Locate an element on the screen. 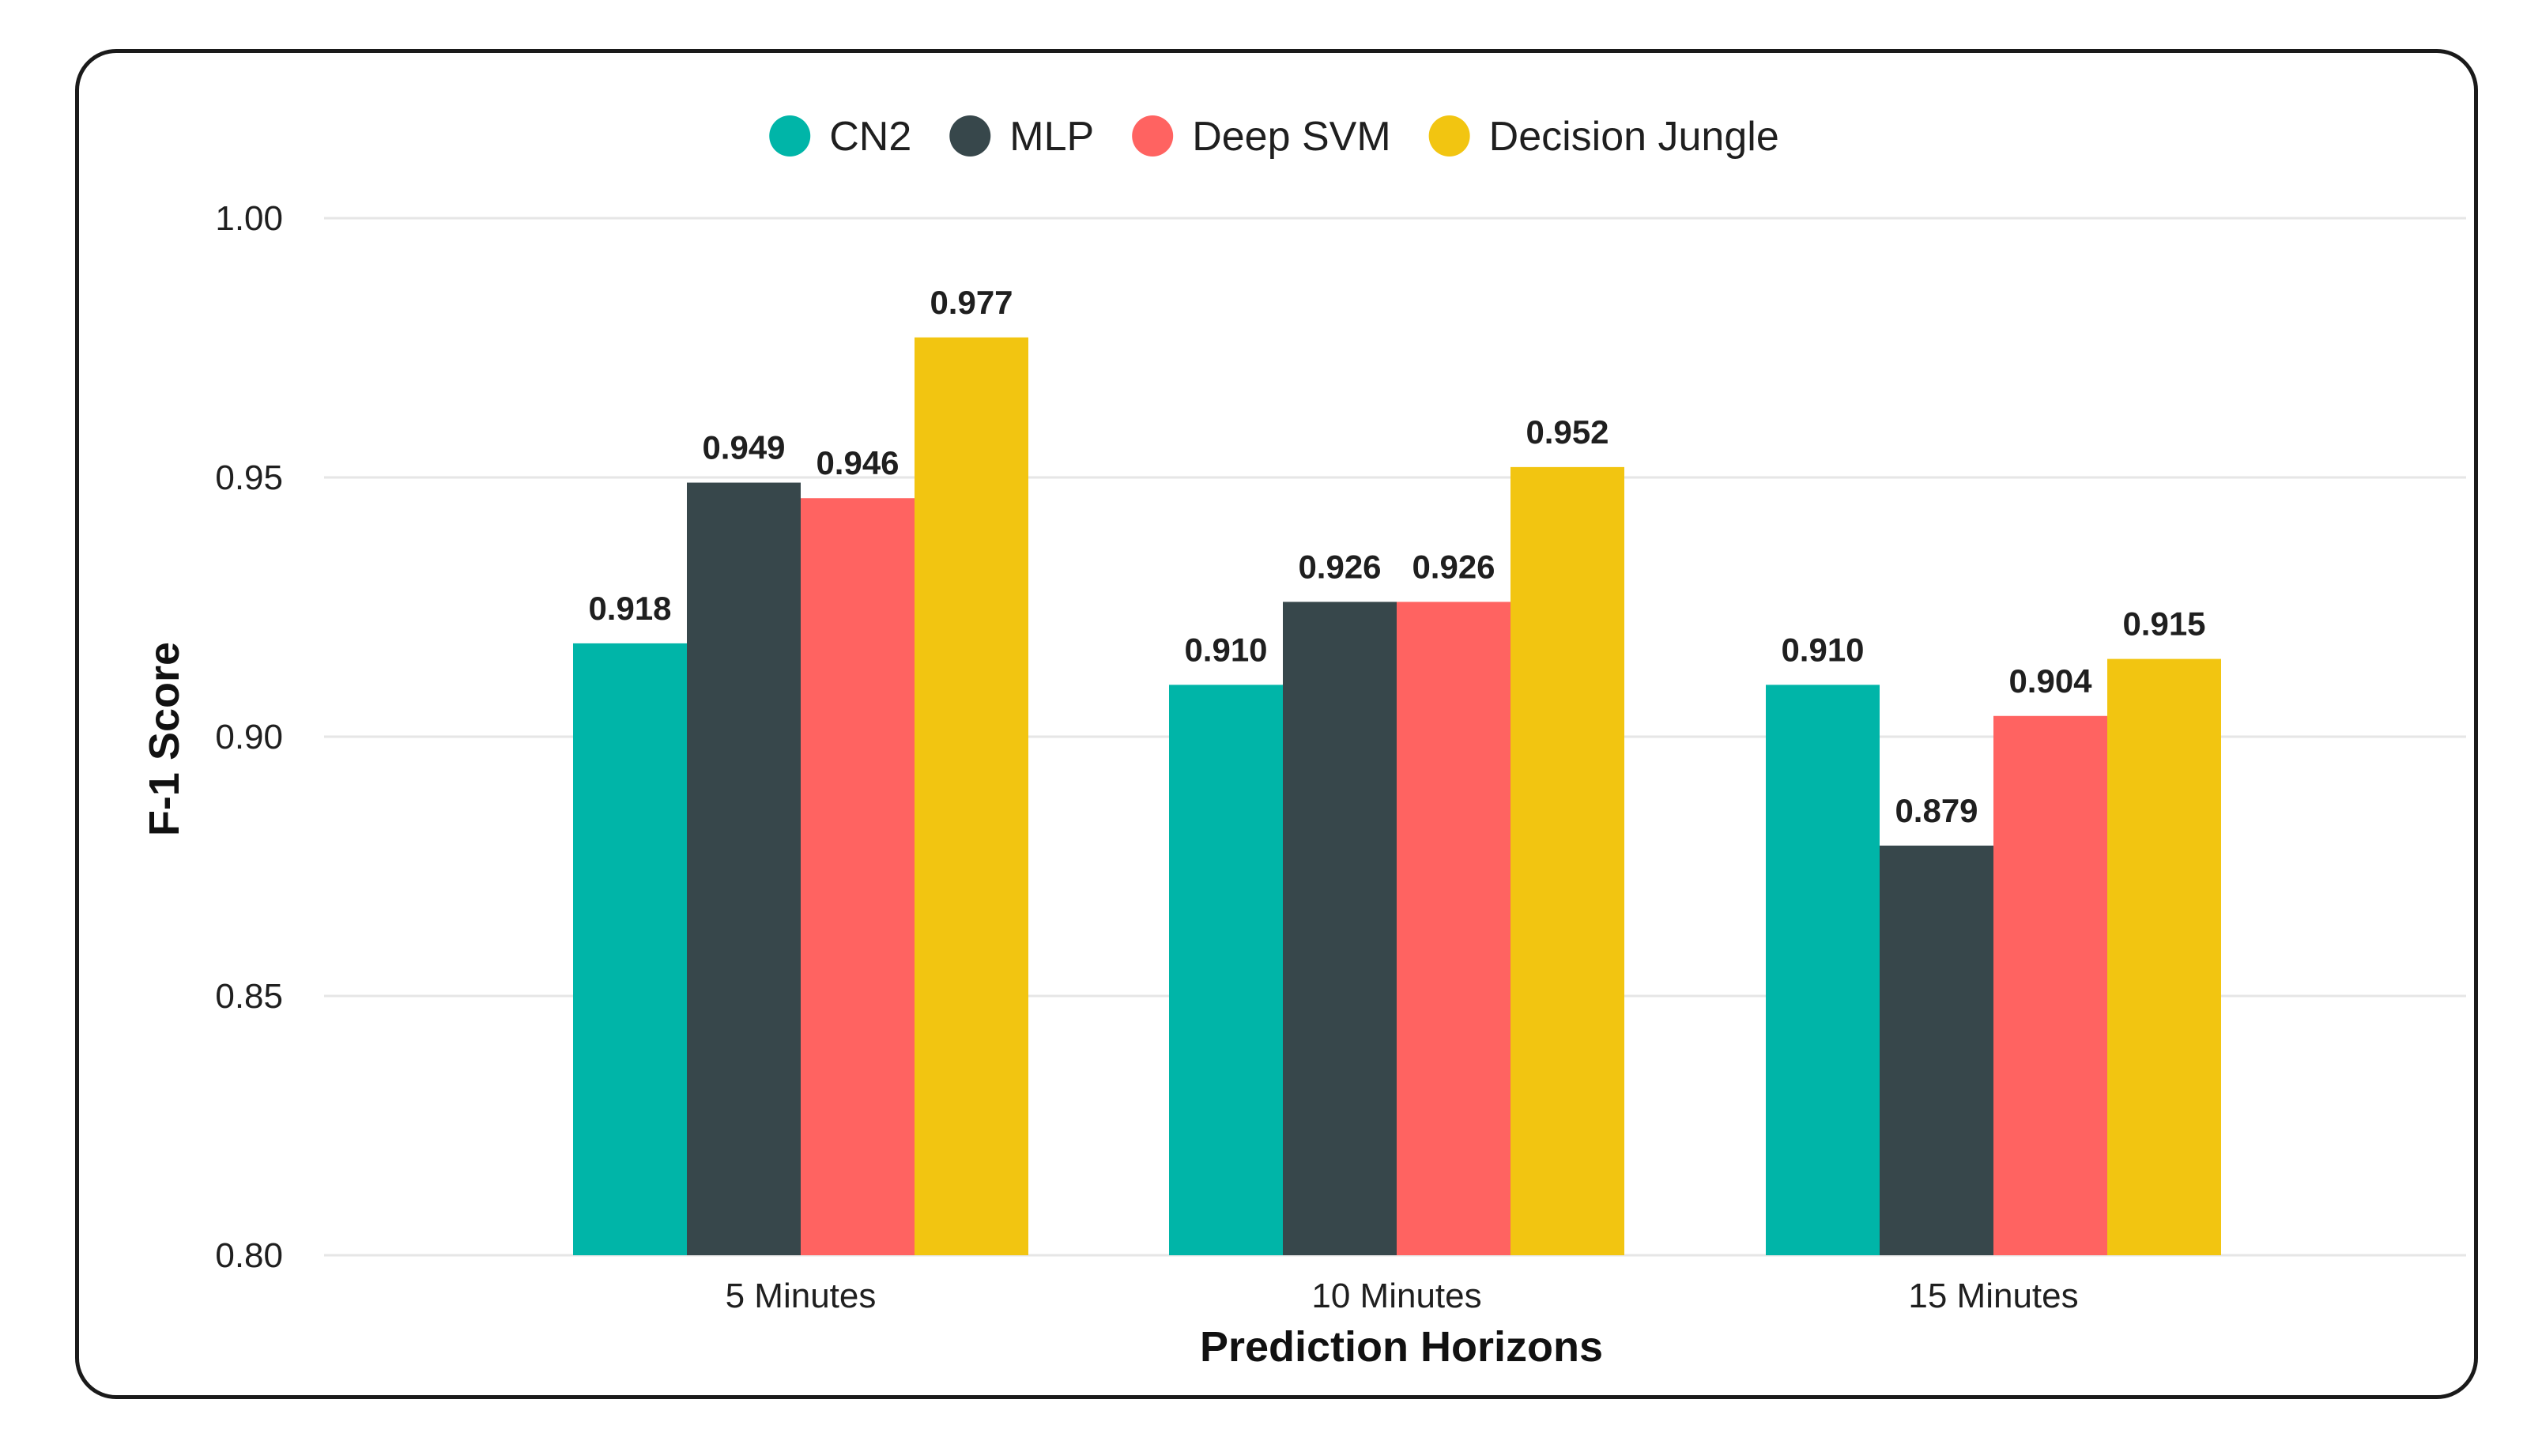 This screenshot has height=1456, width=2542. x-tick-label: 10 Minutes is located at coordinates (1396, 1296).